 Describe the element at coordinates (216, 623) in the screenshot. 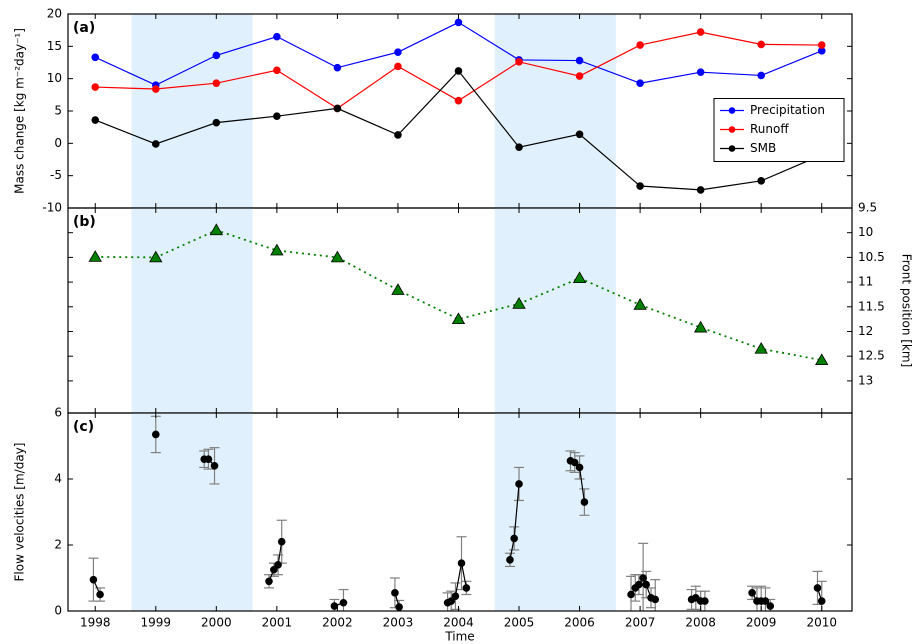

I see `x-tick-label: 2000` at that location.